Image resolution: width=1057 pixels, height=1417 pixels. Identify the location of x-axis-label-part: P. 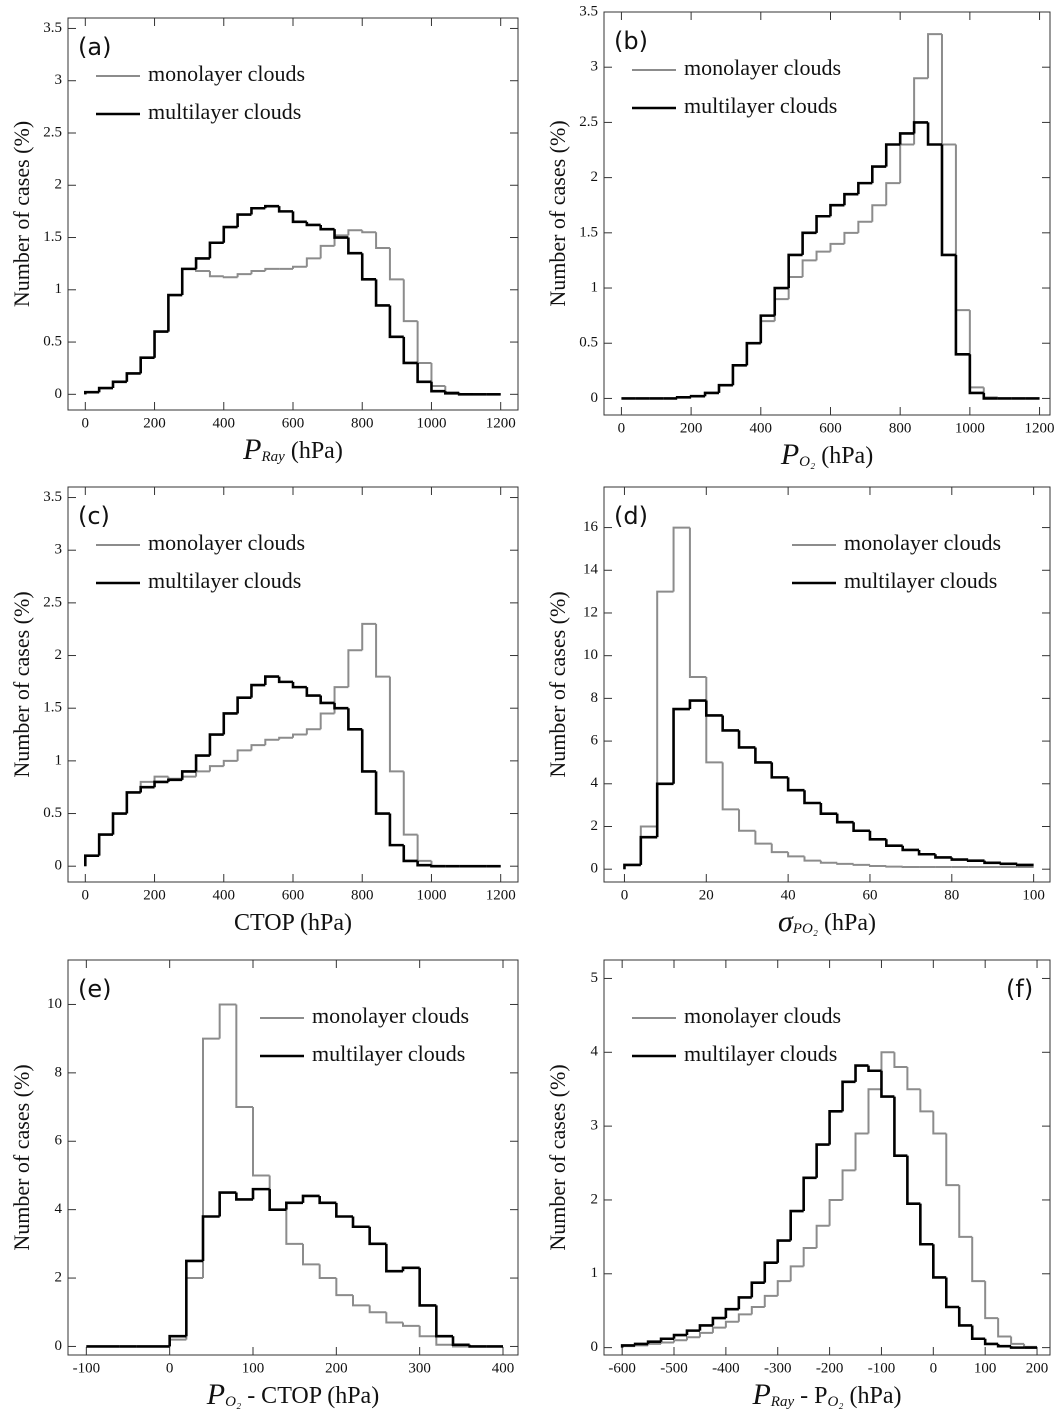
(789, 454).